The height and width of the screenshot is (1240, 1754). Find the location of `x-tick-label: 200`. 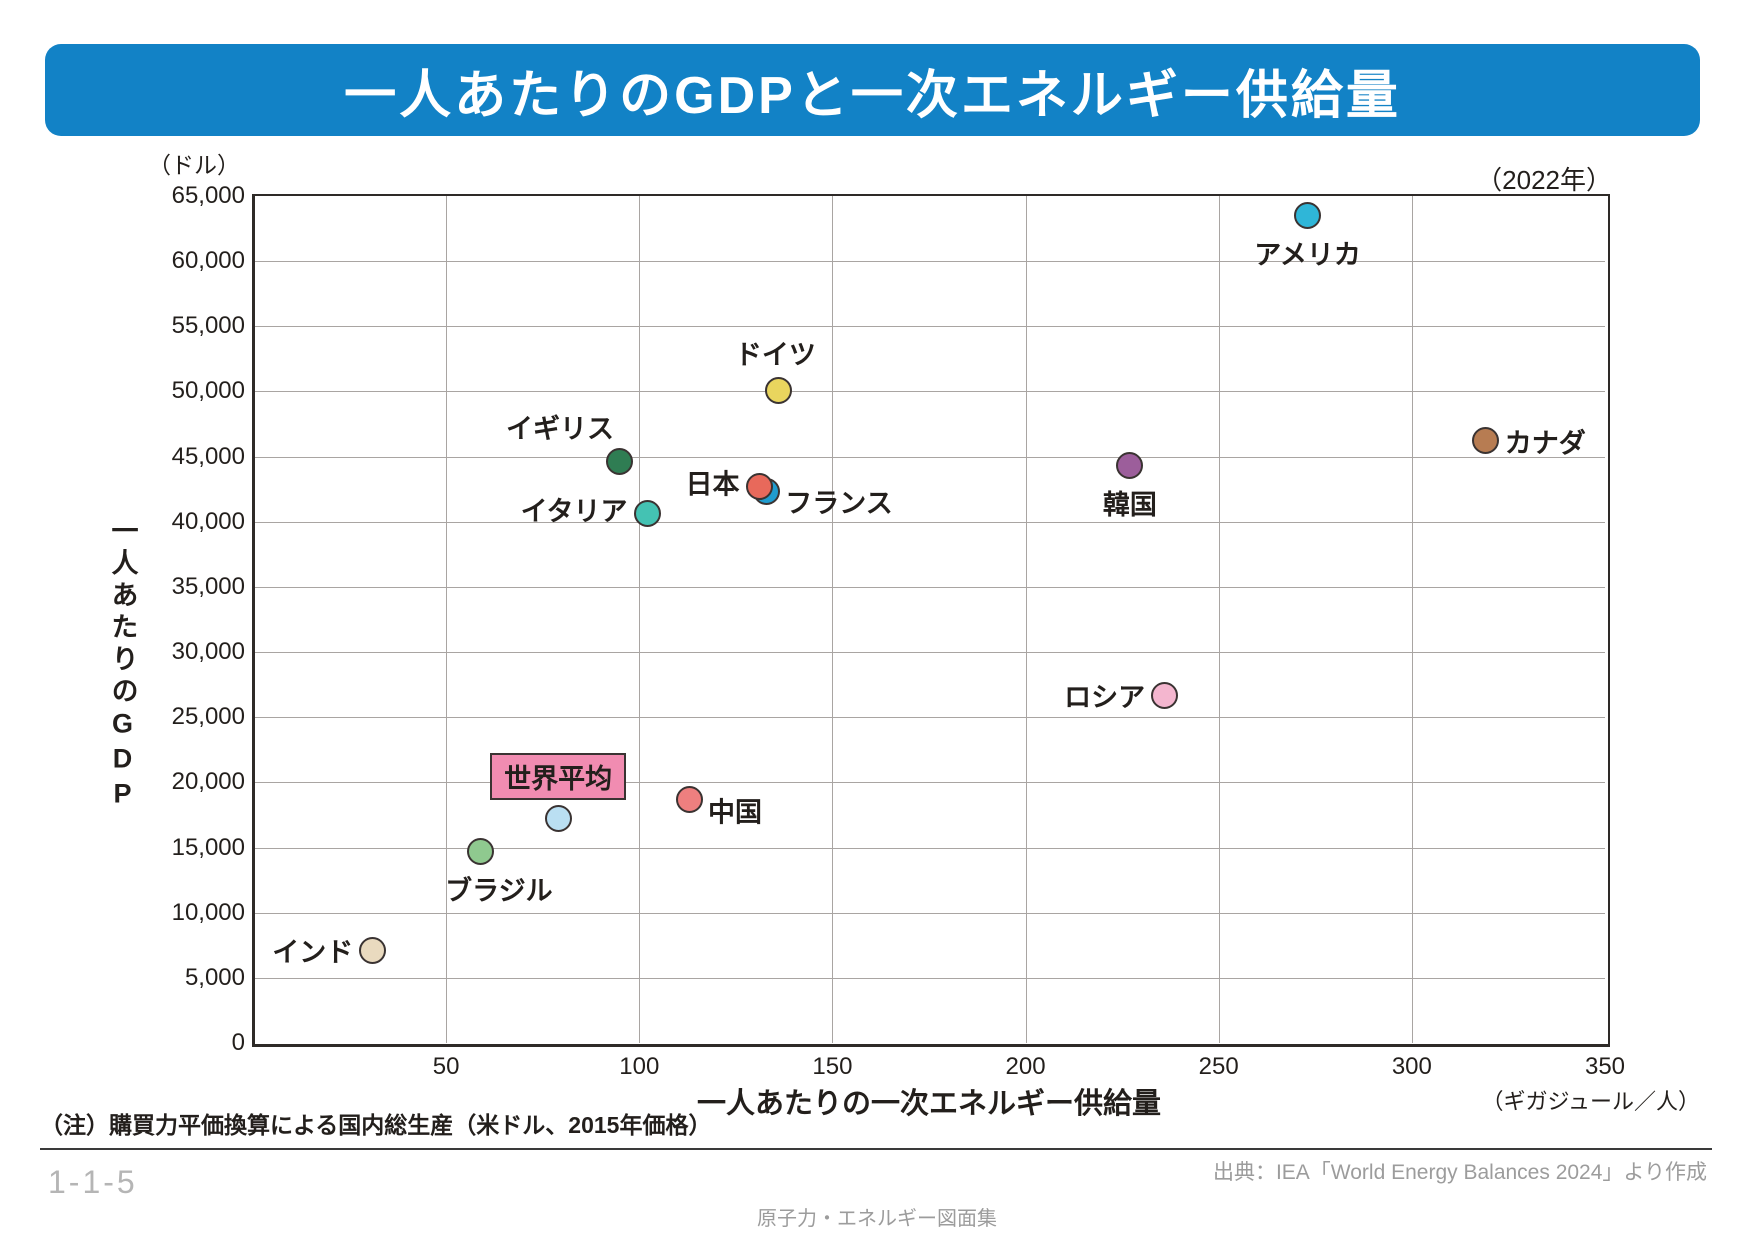

x-tick-label: 200 is located at coordinates (1025, 1066).